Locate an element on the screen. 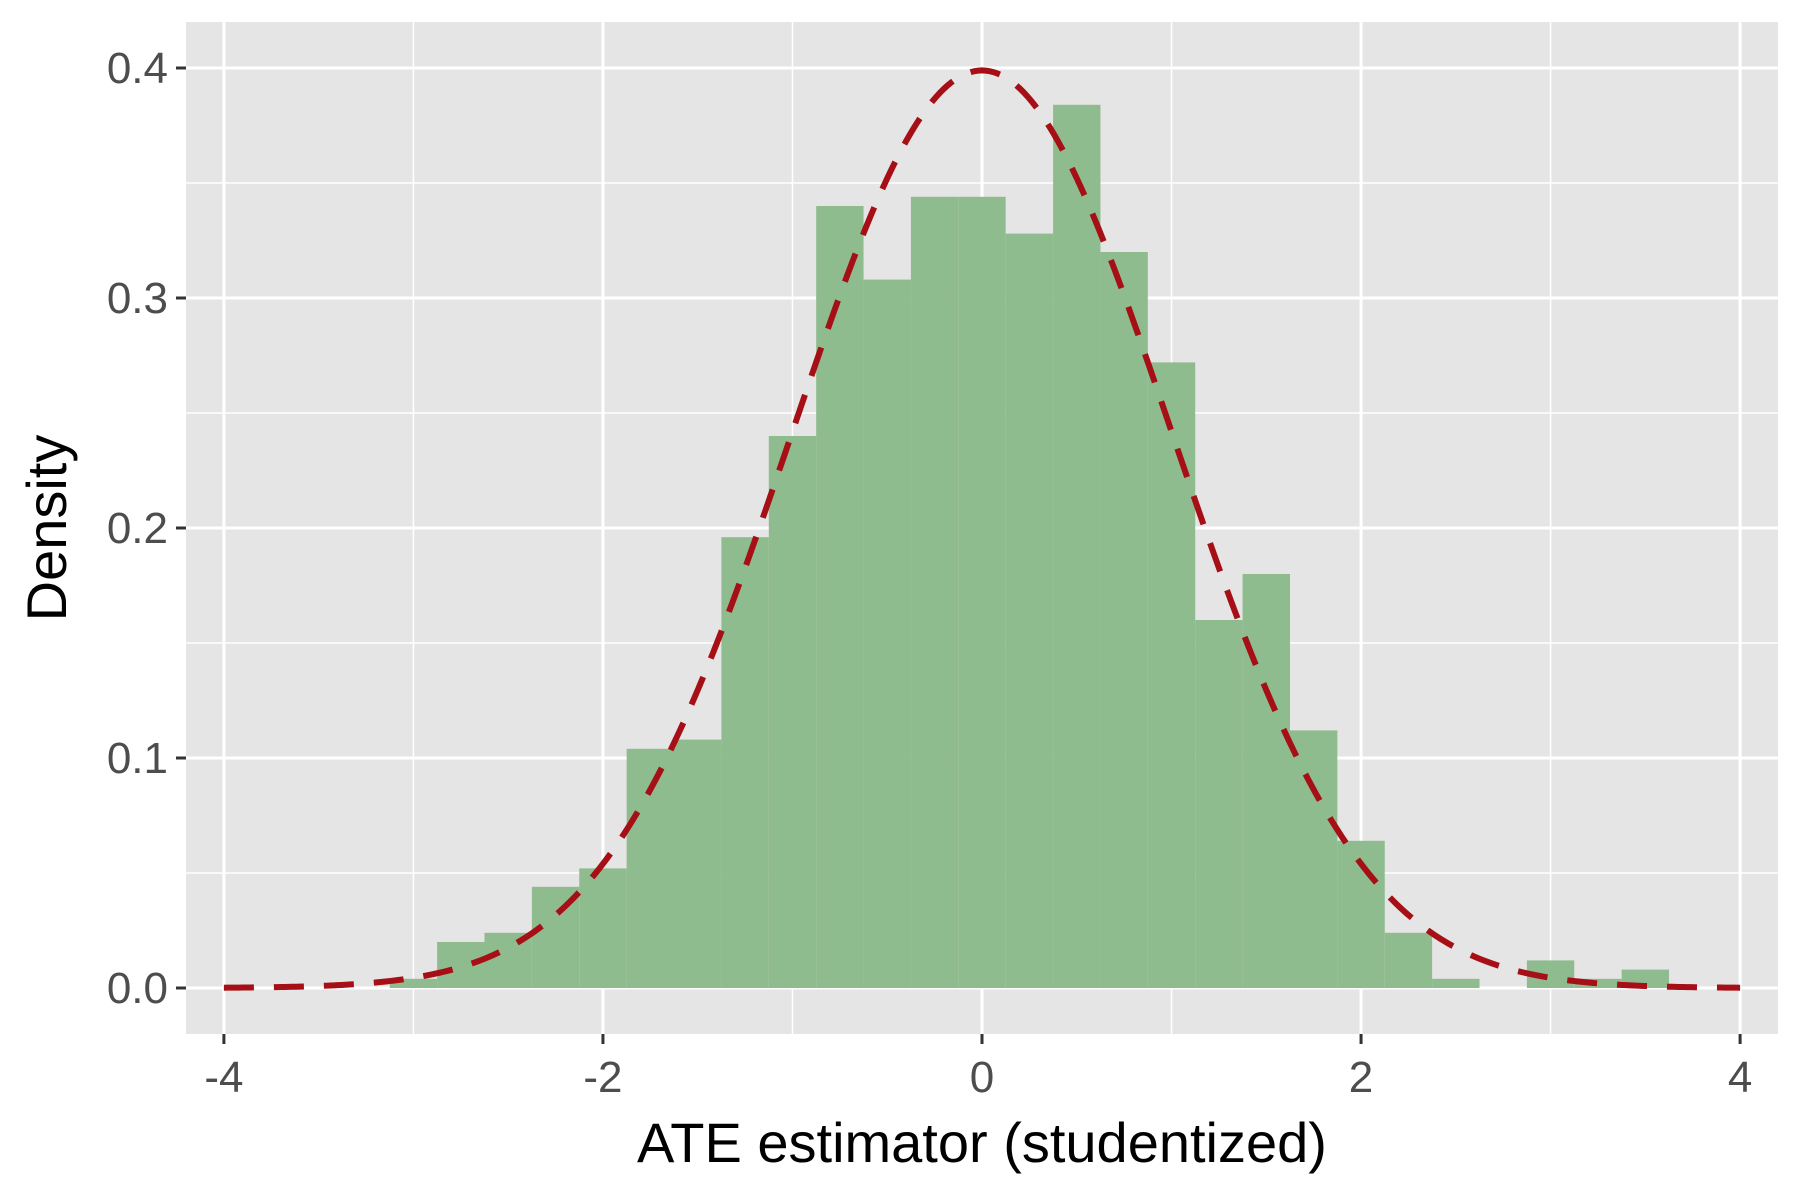 The image size is (1800, 1200). y-tick-label: 0.0 is located at coordinates (137, 988).